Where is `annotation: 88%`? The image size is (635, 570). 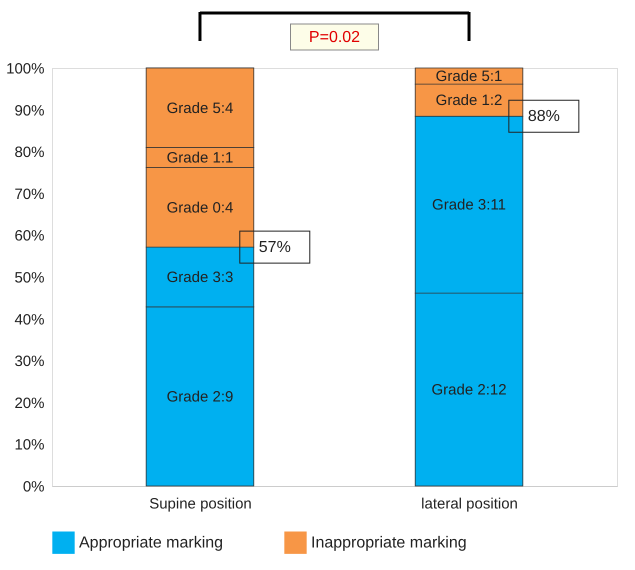
annotation: 88% is located at coordinates (544, 117).